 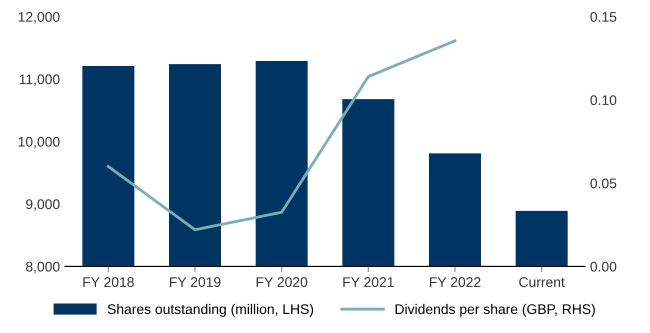 I want to click on y-tick-label: 8,000, so click(x=43, y=268).